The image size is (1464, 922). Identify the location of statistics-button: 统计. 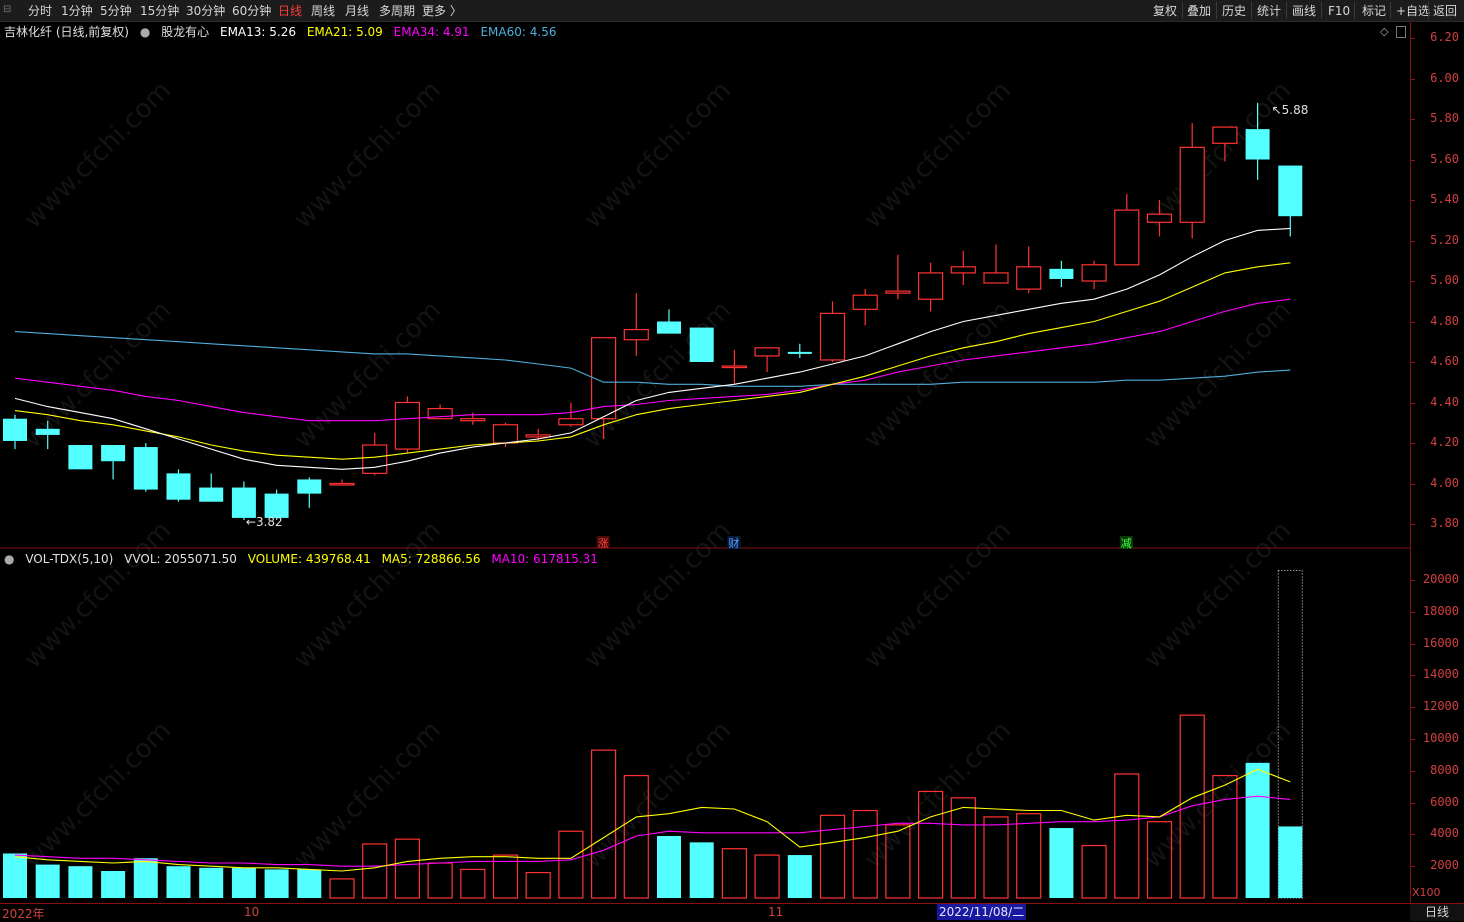
(1269, 11).